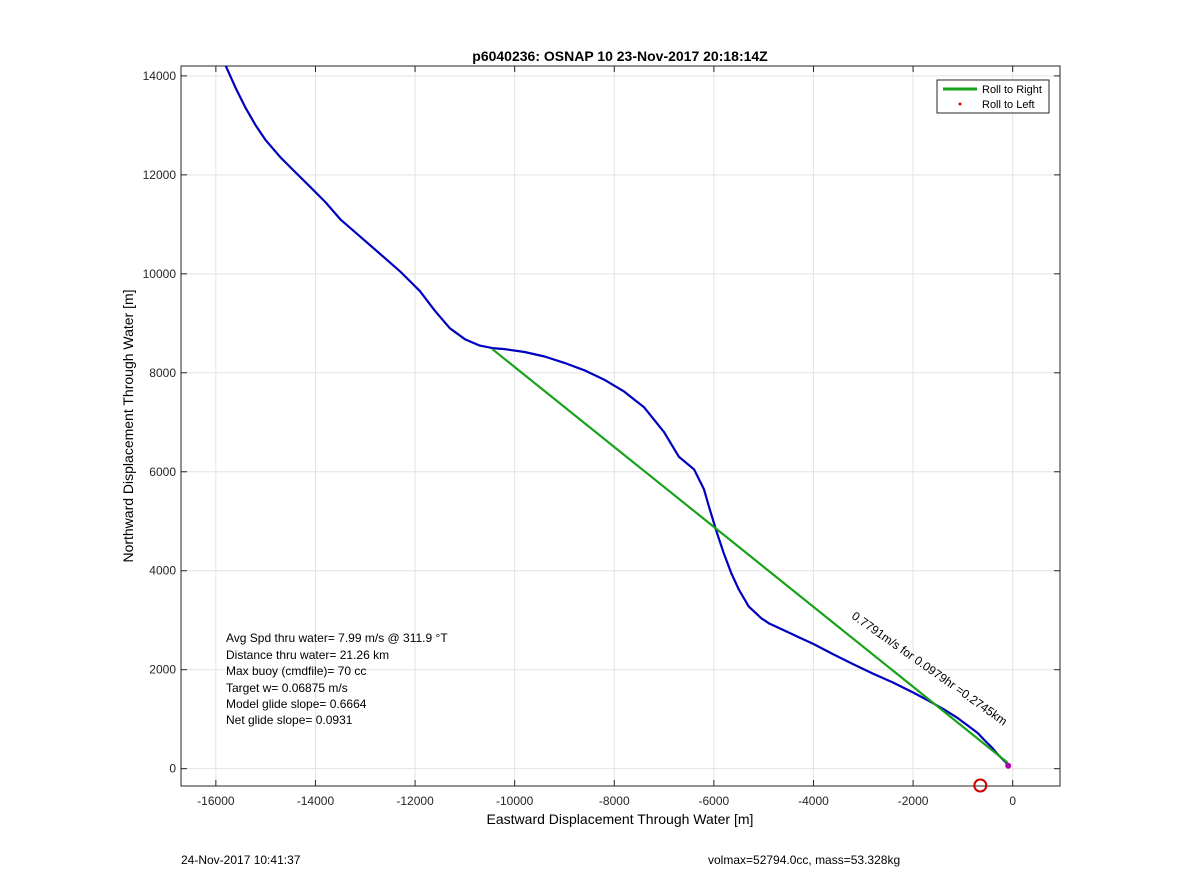 This screenshot has height=885, width=1200. I want to click on y-tick-label: 6000, so click(162, 472).